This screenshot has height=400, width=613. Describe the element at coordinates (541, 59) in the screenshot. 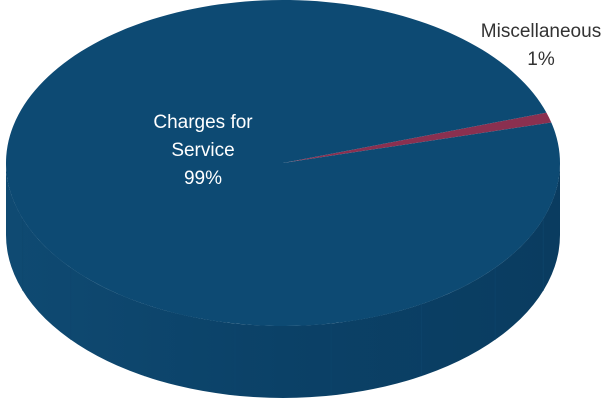

I see `slice-value-label-1: 1%` at that location.